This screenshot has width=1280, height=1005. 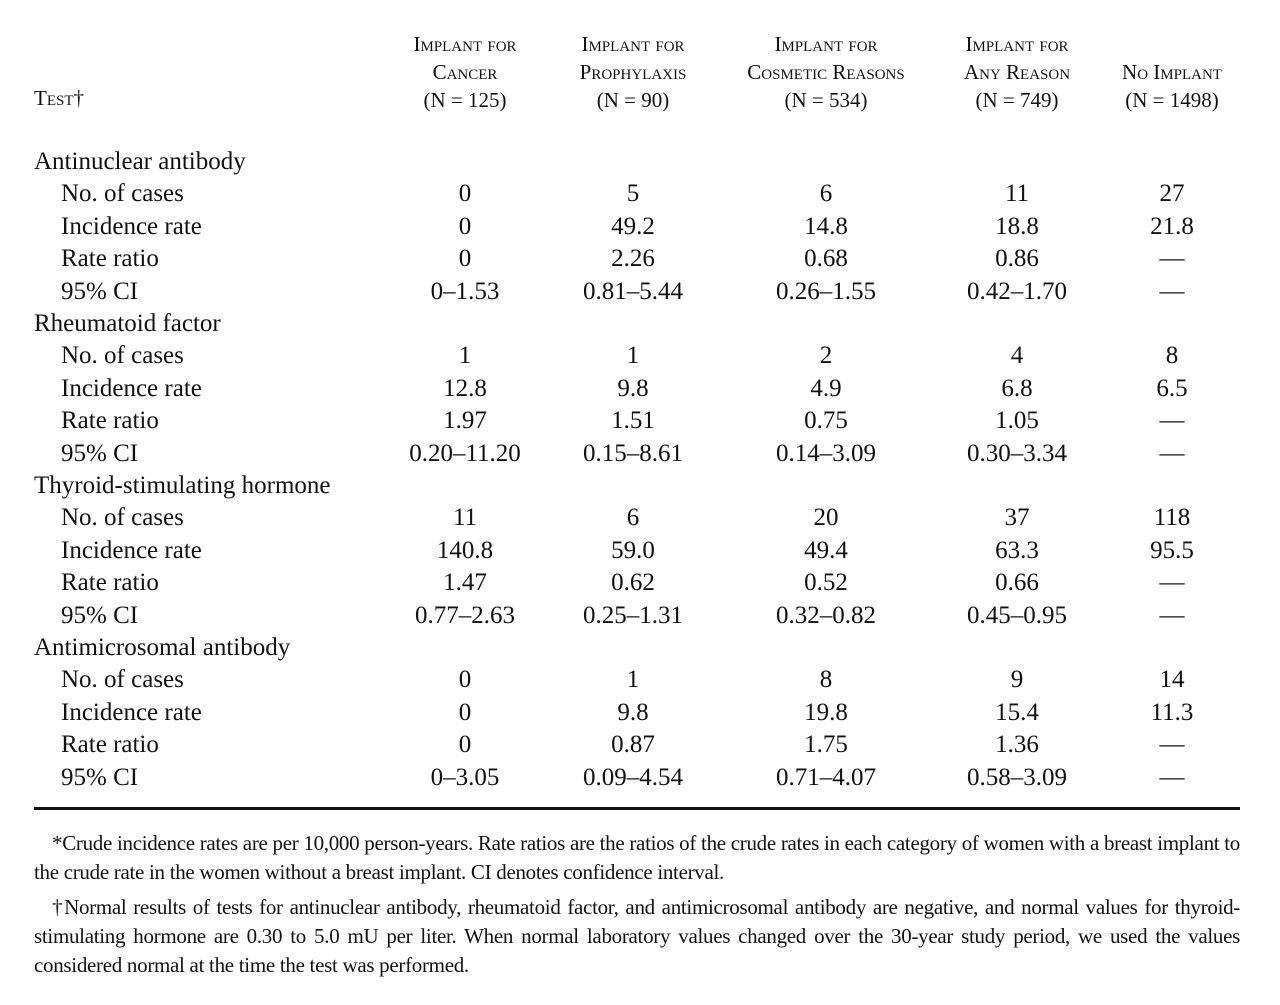 I want to click on test-column-header: Test†, so click(x=59, y=98).